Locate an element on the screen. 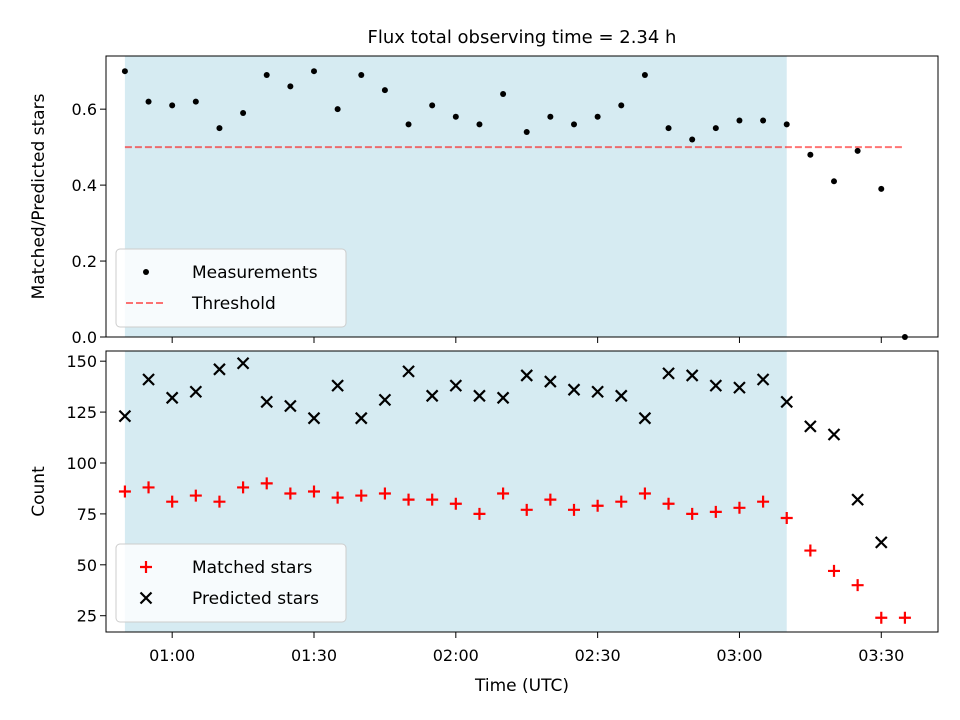  x-tick-label: 01:00 is located at coordinates (172, 655).